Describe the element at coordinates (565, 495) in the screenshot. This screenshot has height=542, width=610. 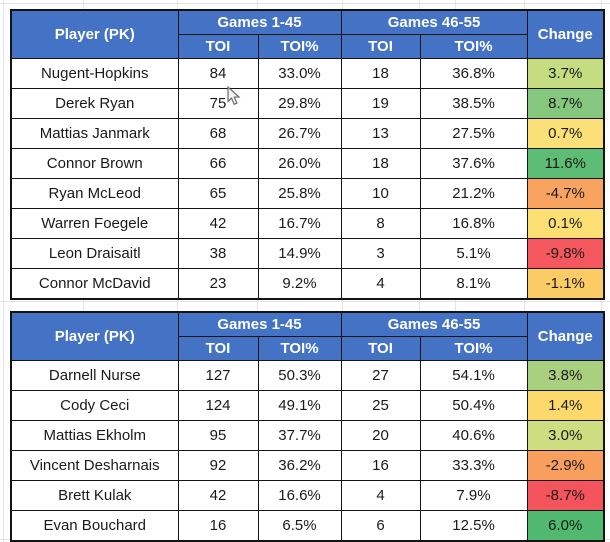
I see `change-cell: -8.7%` at that location.